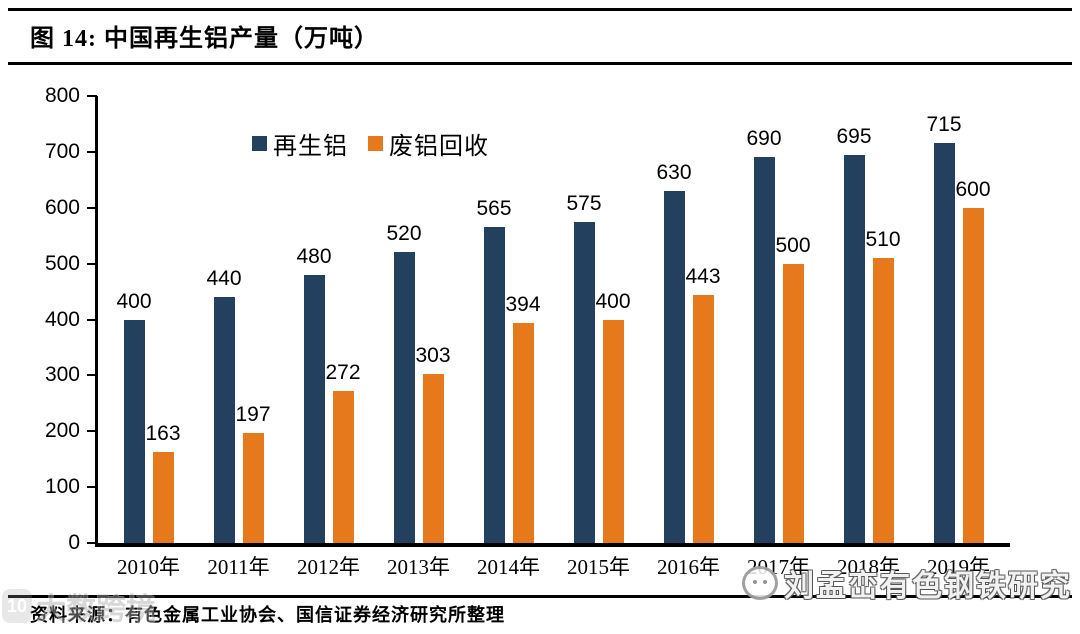  What do you see at coordinates (328, 567) in the screenshot?
I see `x-axis-label: 2012年` at bounding box center [328, 567].